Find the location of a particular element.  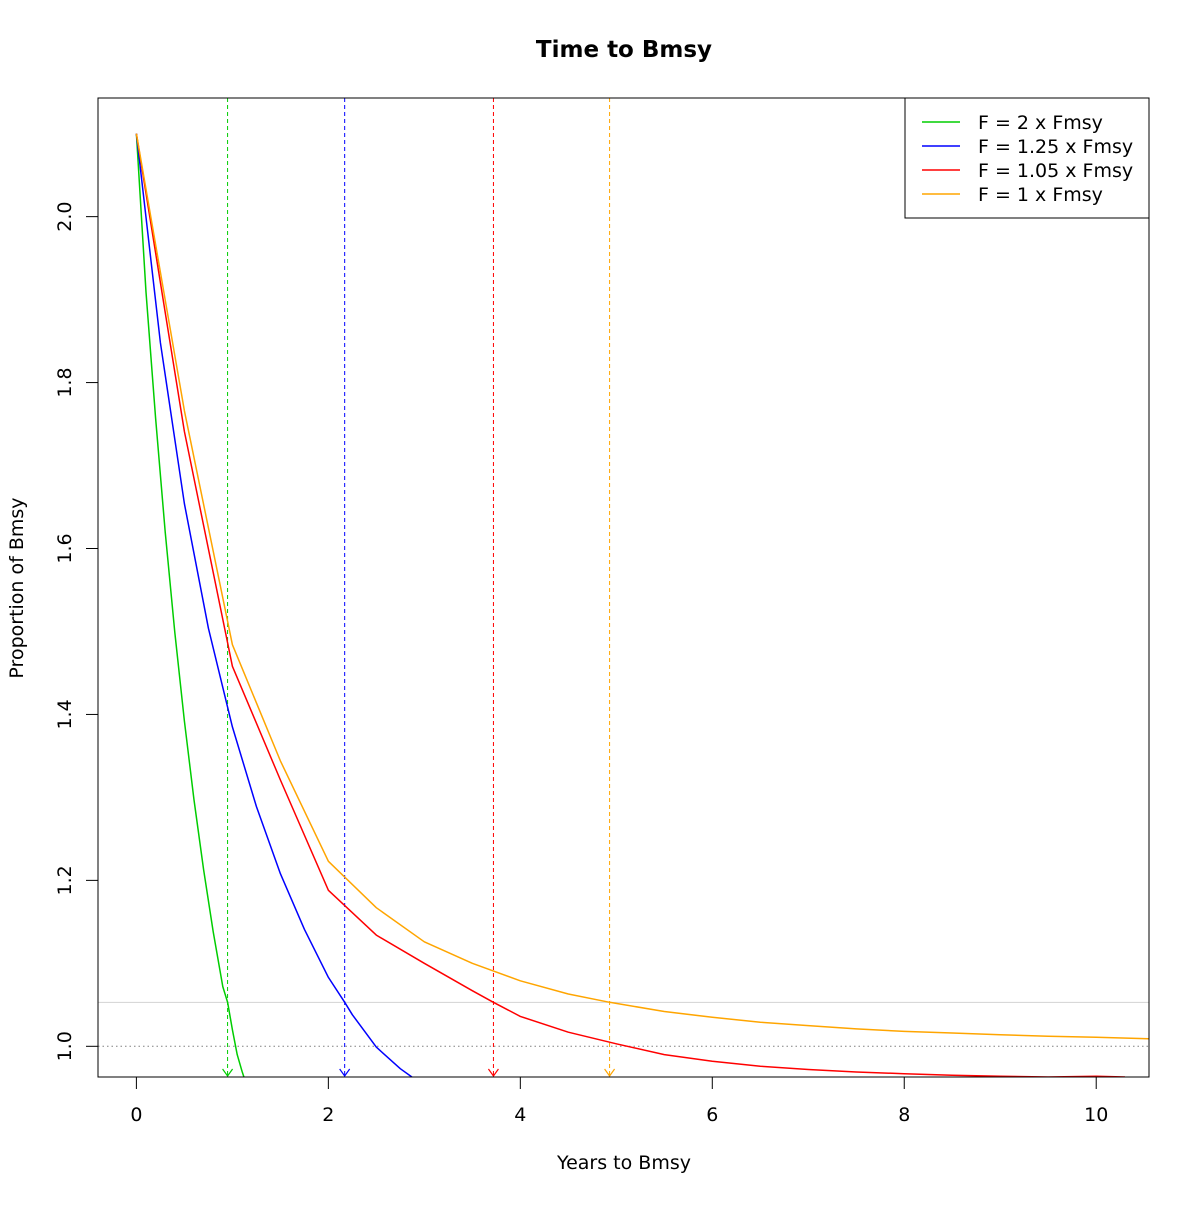

legend-label: F = 1.05 x Fmsy is located at coordinates (1055, 171).